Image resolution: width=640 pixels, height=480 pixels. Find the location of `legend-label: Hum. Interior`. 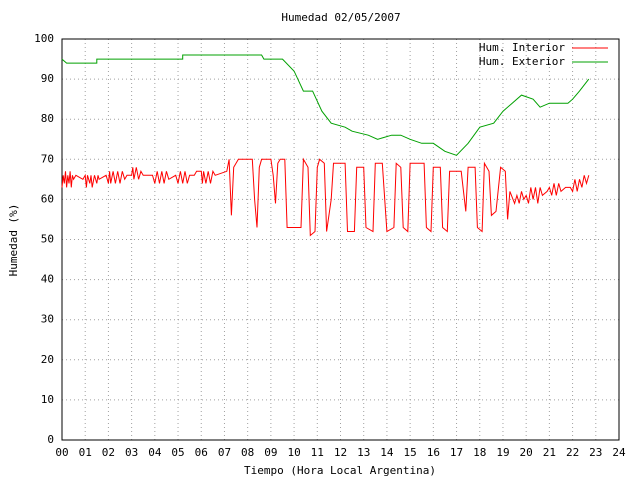

legend-label: Hum. Interior is located at coordinates (522, 47).